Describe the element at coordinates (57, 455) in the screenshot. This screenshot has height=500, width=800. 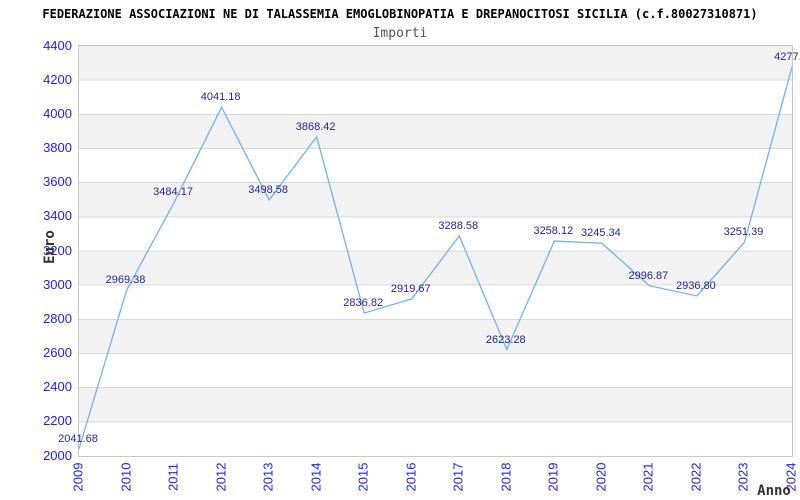
I see `y-tick-label: 2000` at that location.